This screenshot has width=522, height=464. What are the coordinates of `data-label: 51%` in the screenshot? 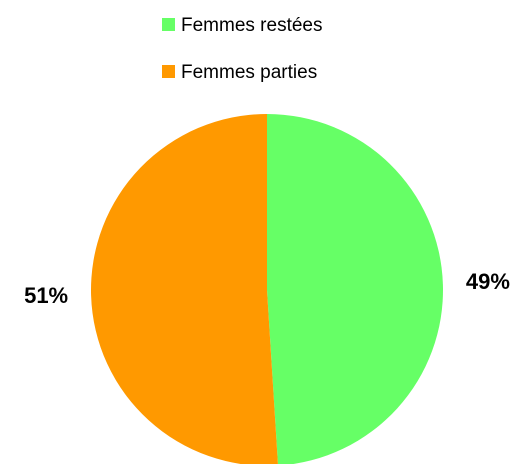 It's located at (46, 295).